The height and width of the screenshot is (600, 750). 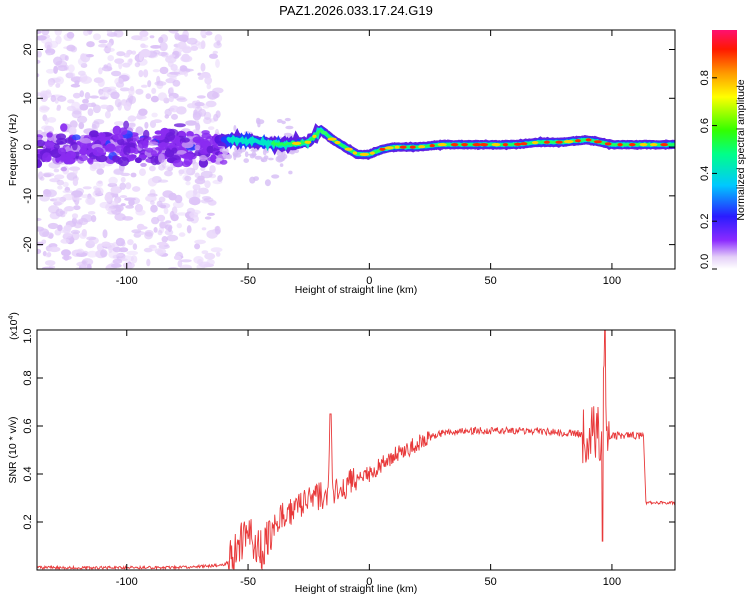 What do you see at coordinates (356, 589) in the screenshot?
I see `snr-x-axis-title: Height of straight line (km)` at bounding box center [356, 589].